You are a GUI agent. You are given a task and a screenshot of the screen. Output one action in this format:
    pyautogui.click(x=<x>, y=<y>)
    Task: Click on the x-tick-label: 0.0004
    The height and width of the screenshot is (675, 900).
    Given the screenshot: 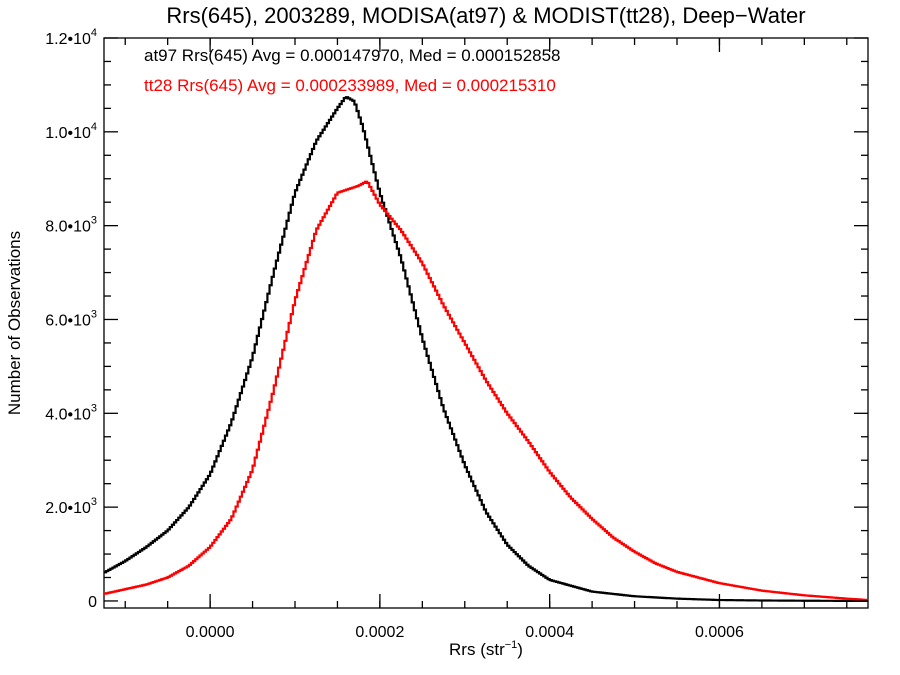 What is the action you would take?
    pyautogui.click(x=549, y=632)
    